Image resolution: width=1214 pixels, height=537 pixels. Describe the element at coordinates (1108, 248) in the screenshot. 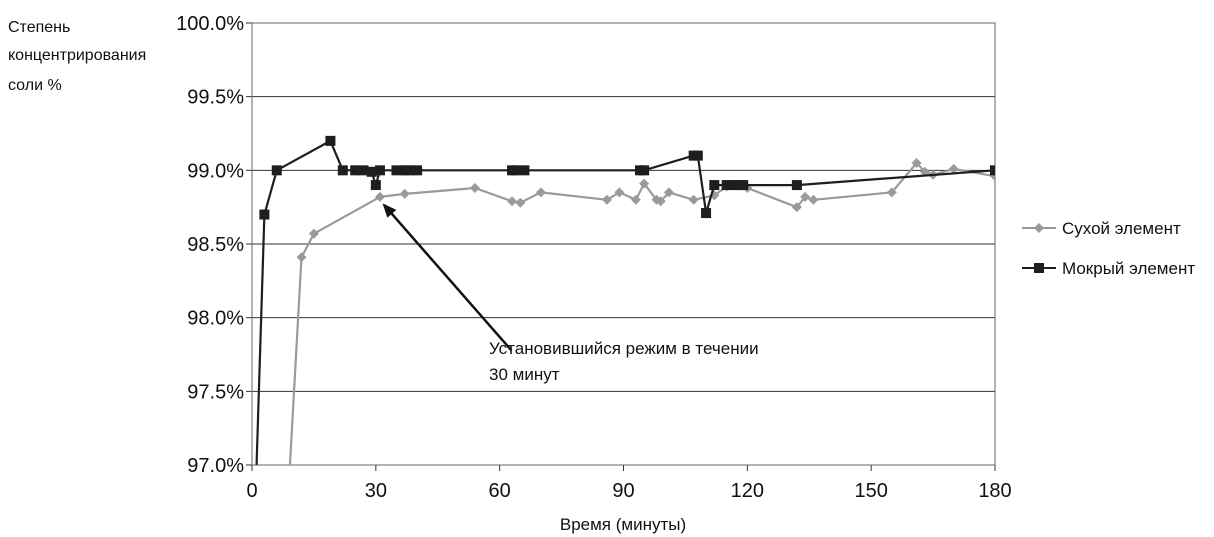

I see `legend: Сухой элемент Мокрый элемент` at that location.